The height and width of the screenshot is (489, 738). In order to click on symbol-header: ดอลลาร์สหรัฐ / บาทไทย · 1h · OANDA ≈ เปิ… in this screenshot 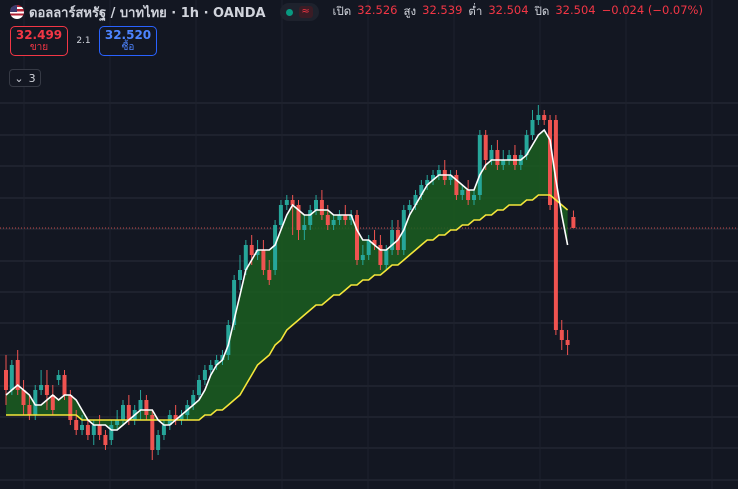, I will do `click(356, 12)`.